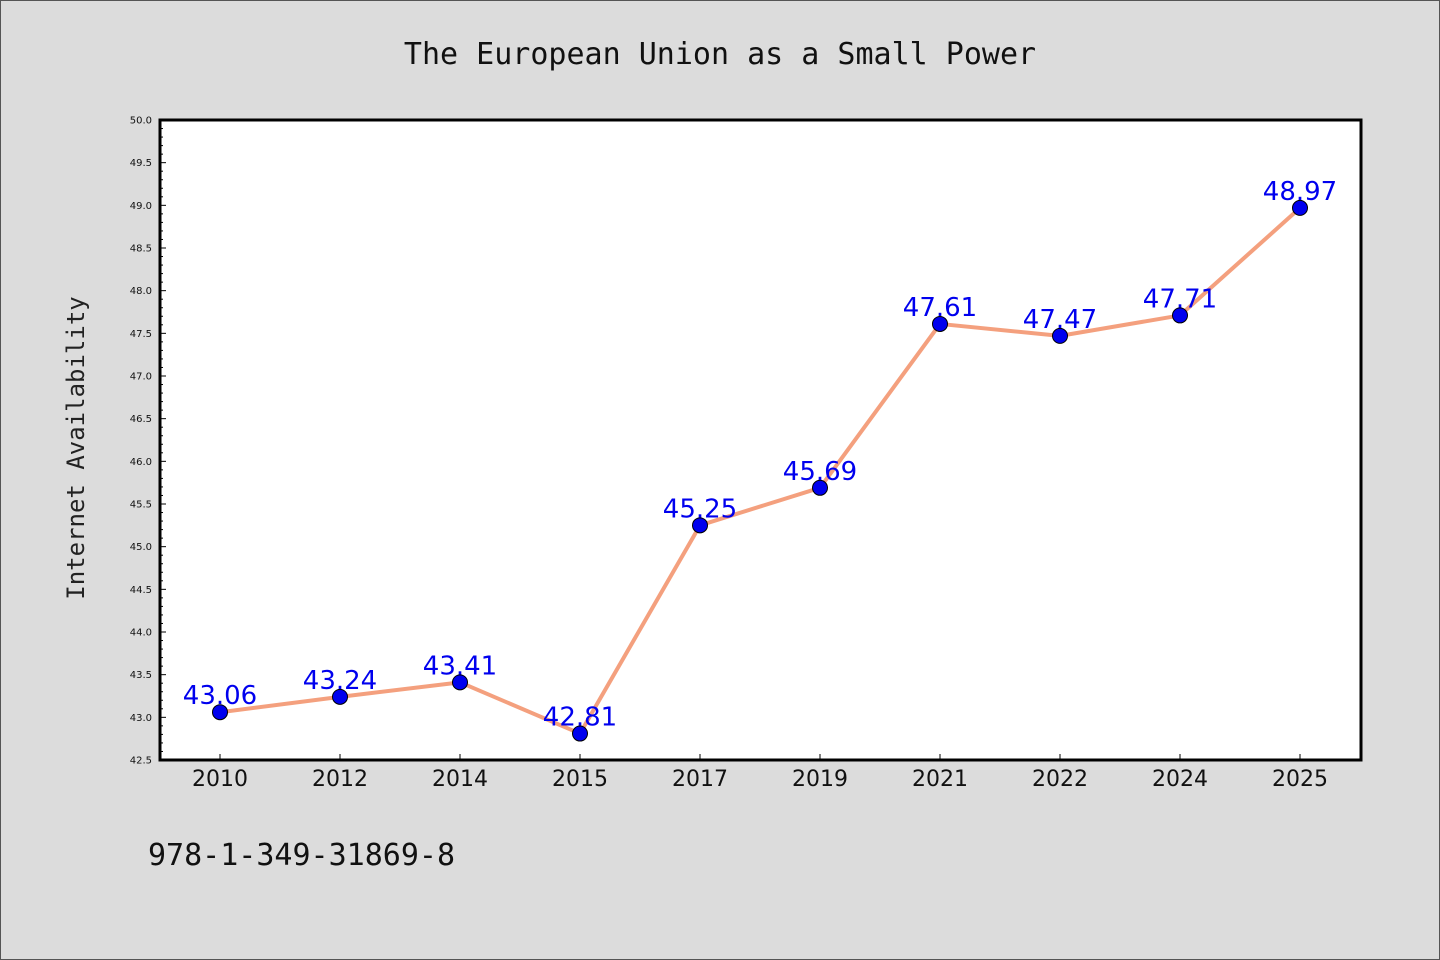 The image size is (1440, 960). What do you see at coordinates (820, 472) in the screenshot?
I see `data-label: 45.69` at bounding box center [820, 472].